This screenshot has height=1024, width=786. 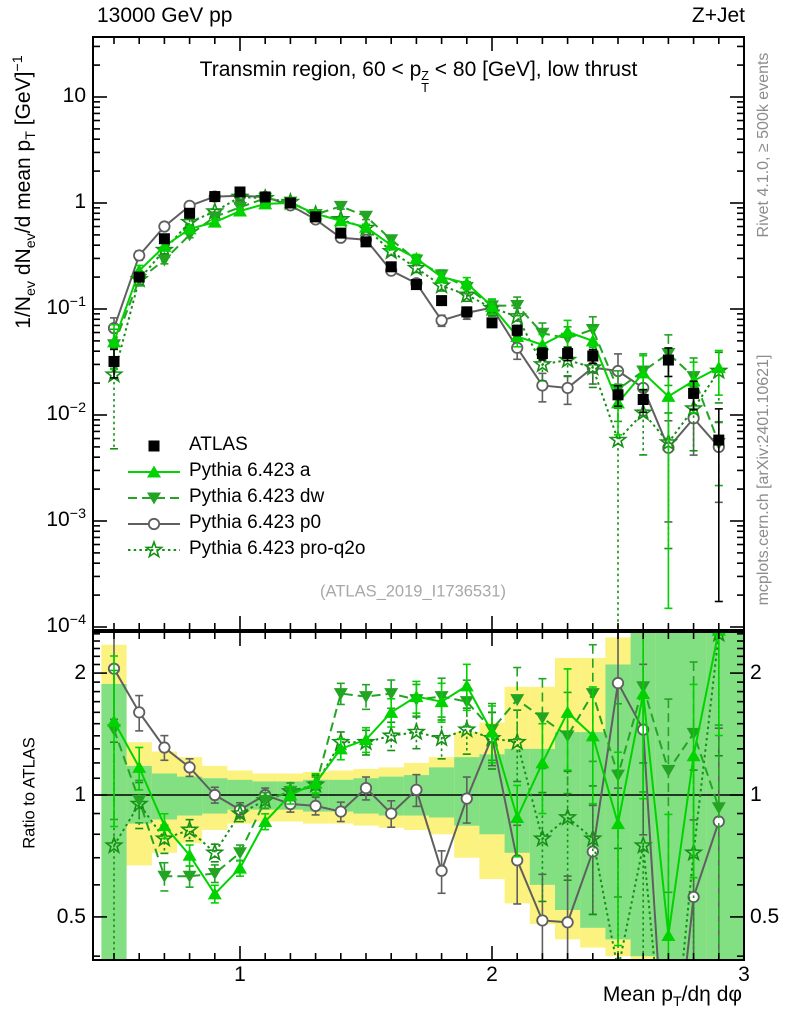 What do you see at coordinates (718, 15) in the screenshot?
I see `header-process: Z+Jet` at bounding box center [718, 15].